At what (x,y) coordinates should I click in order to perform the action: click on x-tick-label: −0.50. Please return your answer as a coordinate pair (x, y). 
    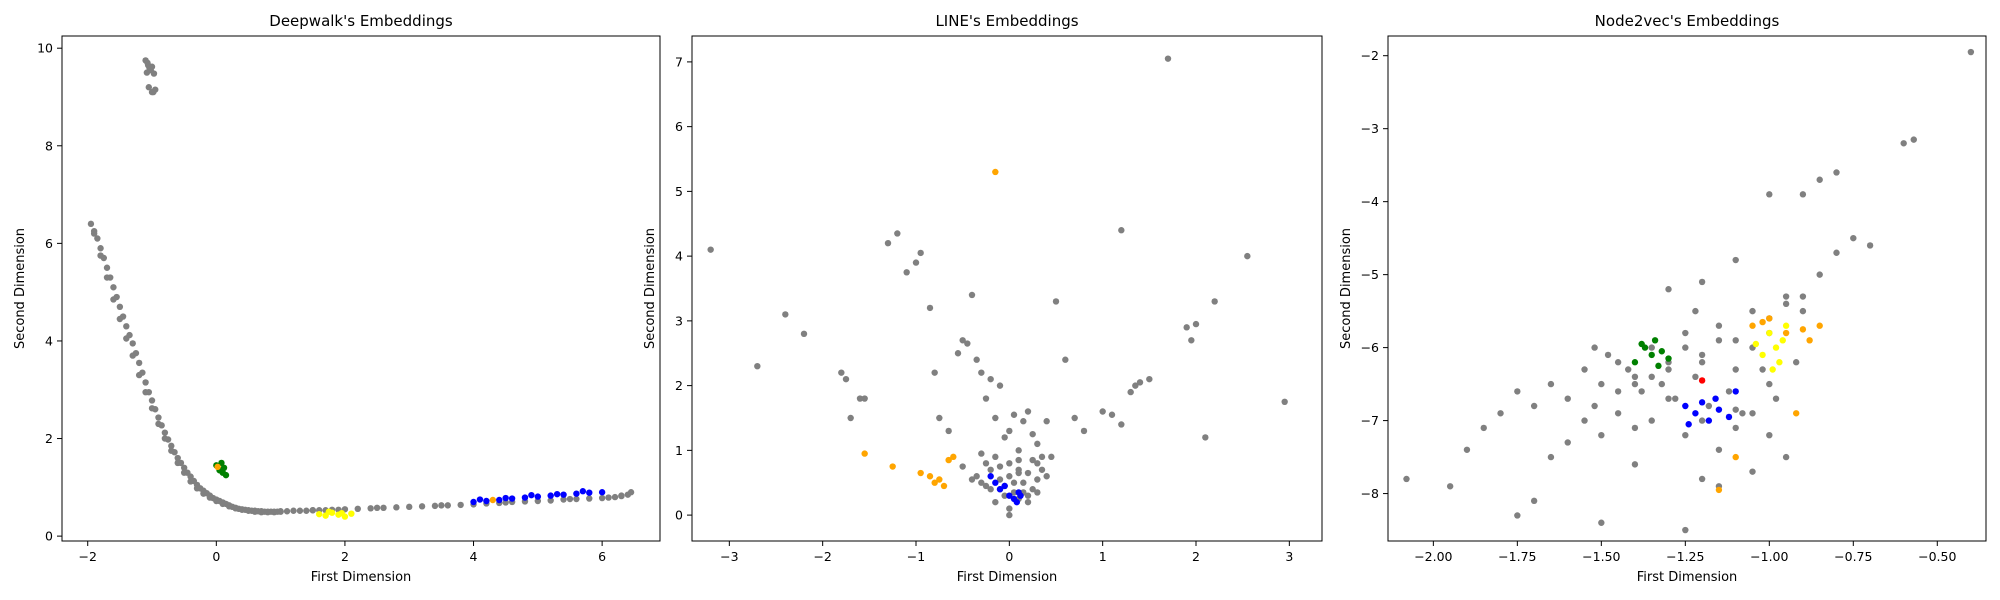
    Looking at the image, I should click on (1937, 556).